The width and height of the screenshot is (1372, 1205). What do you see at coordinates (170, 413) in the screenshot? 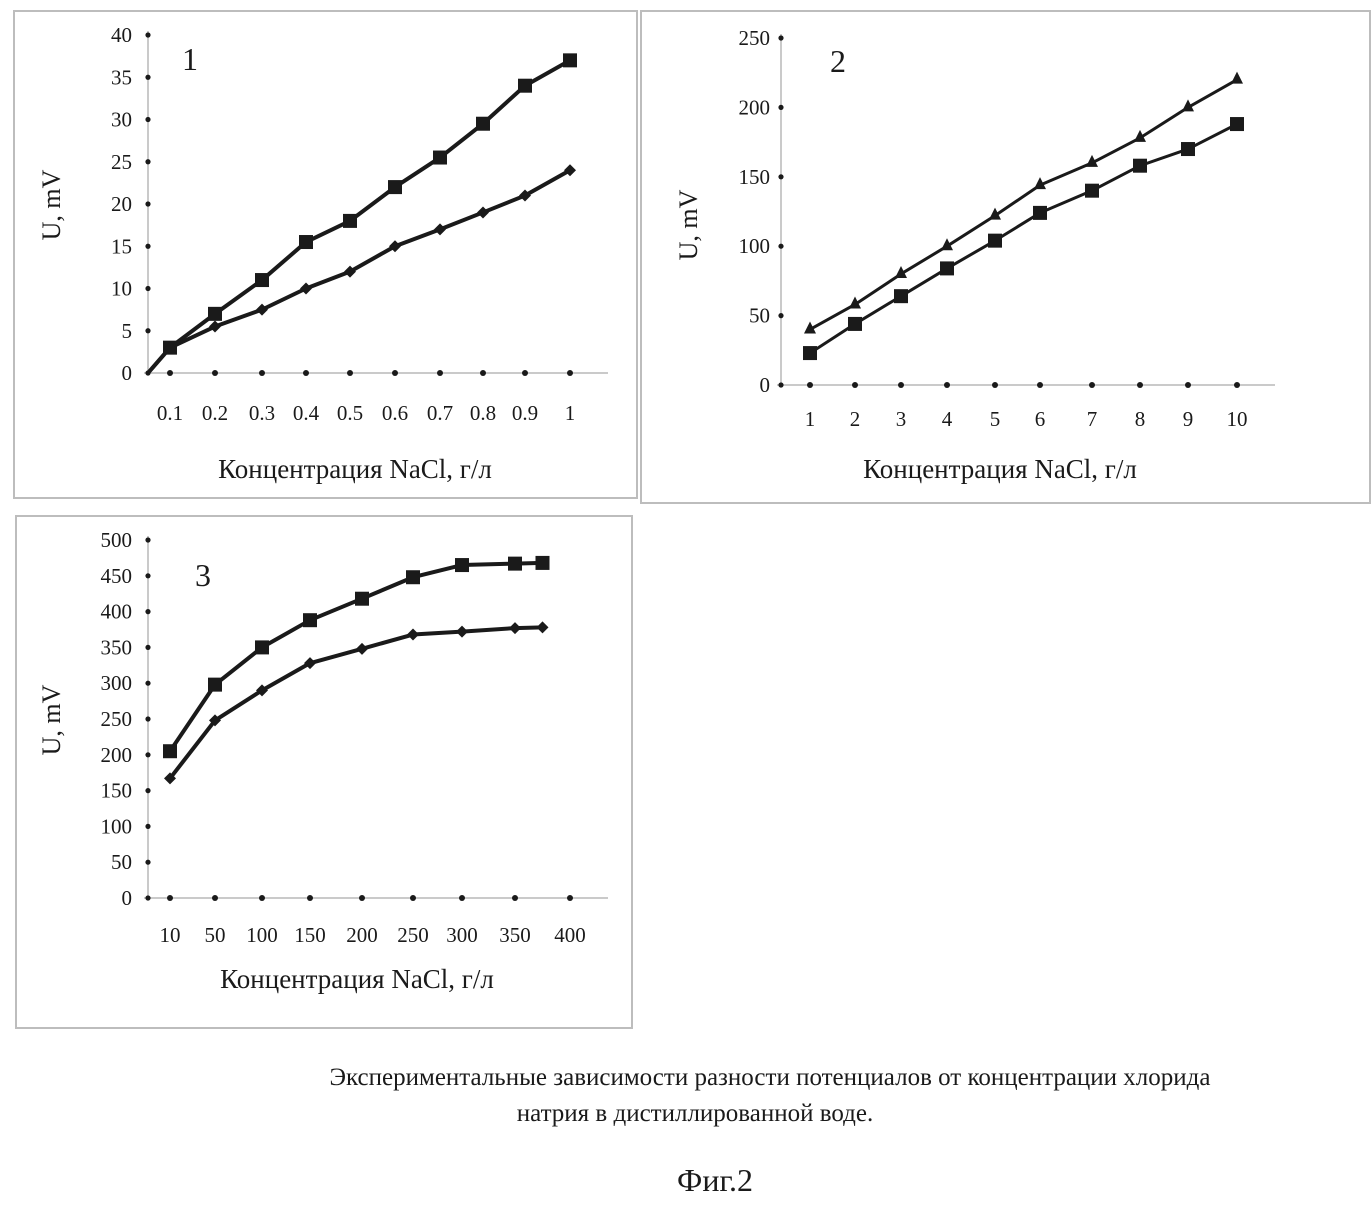
I see `x-tick-label: 0.1` at bounding box center [170, 413].